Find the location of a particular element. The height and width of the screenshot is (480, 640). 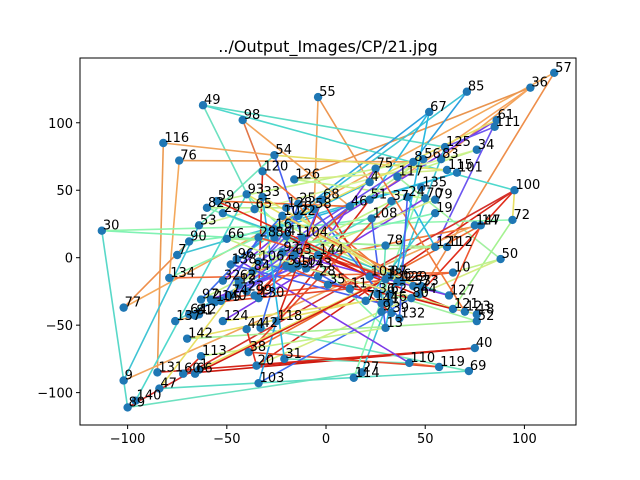

point-label: 112 is located at coordinates (460, 242).